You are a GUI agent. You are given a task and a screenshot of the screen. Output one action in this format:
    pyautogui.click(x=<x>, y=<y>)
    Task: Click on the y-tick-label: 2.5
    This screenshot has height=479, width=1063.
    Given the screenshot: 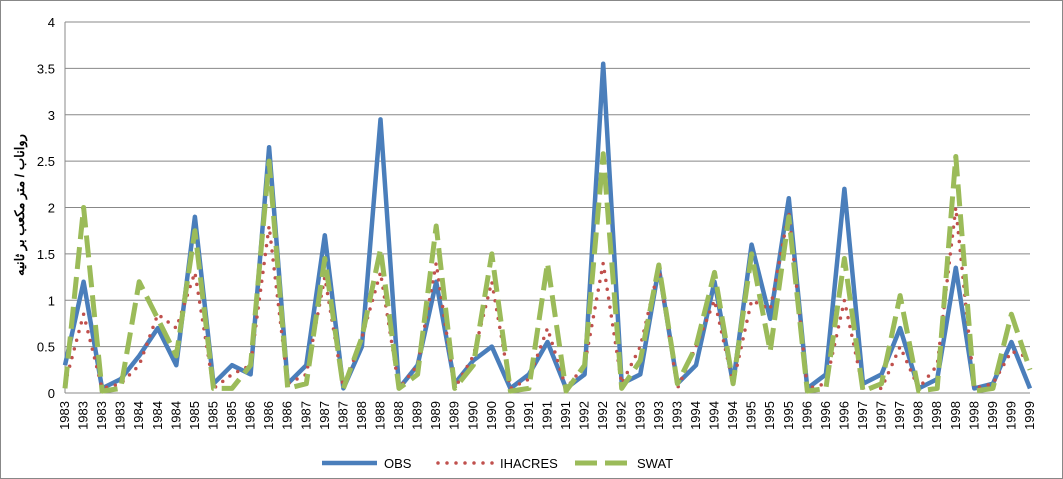 What is the action you would take?
    pyautogui.click(x=46, y=161)
    